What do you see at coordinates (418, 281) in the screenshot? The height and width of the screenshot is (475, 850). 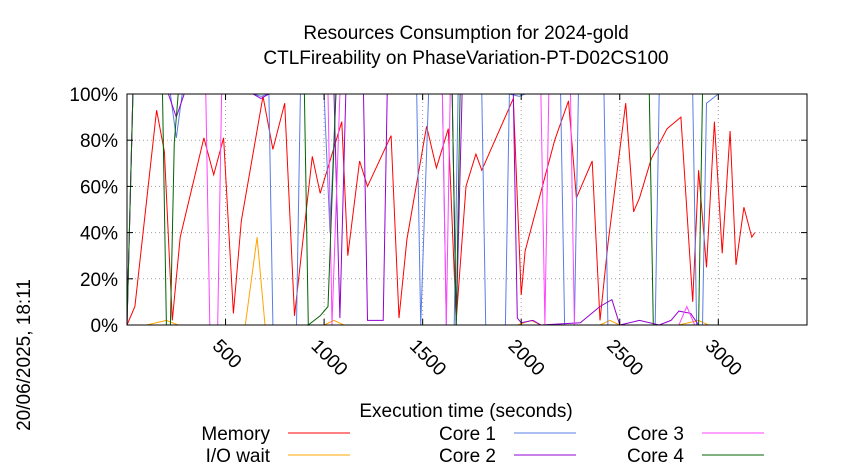 I see `series-line-i-o-wait` at bounding box center [418, 281].